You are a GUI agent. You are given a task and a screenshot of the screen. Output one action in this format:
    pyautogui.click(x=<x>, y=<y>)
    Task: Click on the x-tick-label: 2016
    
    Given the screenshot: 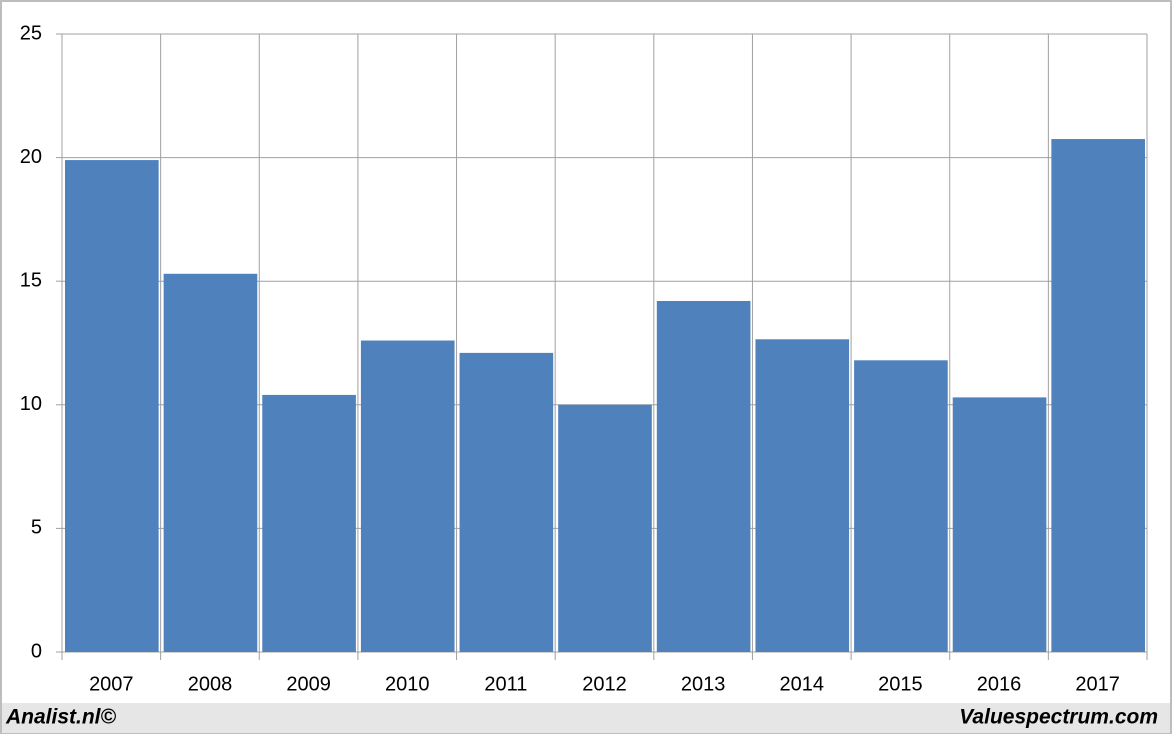 What is the action you would take?
    pyautogui.click(x=999, y=684)
    